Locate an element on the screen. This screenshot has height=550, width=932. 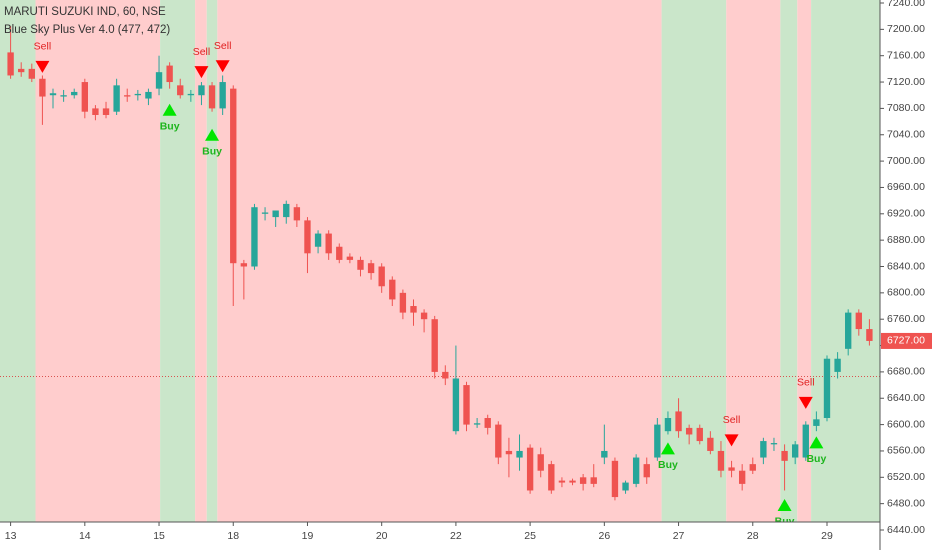
y-tick-label: 6560.00 is located at coordinates (906, 451).